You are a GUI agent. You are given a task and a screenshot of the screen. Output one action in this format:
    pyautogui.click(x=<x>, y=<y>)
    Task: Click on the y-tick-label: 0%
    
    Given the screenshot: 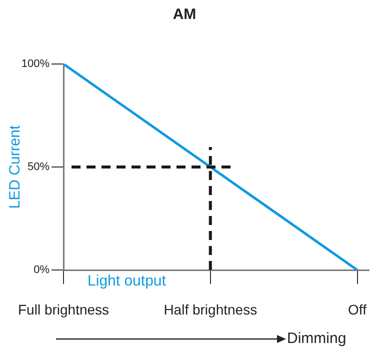 What is the action you would take?
    pyautogui.click(x=42, y=270)
    